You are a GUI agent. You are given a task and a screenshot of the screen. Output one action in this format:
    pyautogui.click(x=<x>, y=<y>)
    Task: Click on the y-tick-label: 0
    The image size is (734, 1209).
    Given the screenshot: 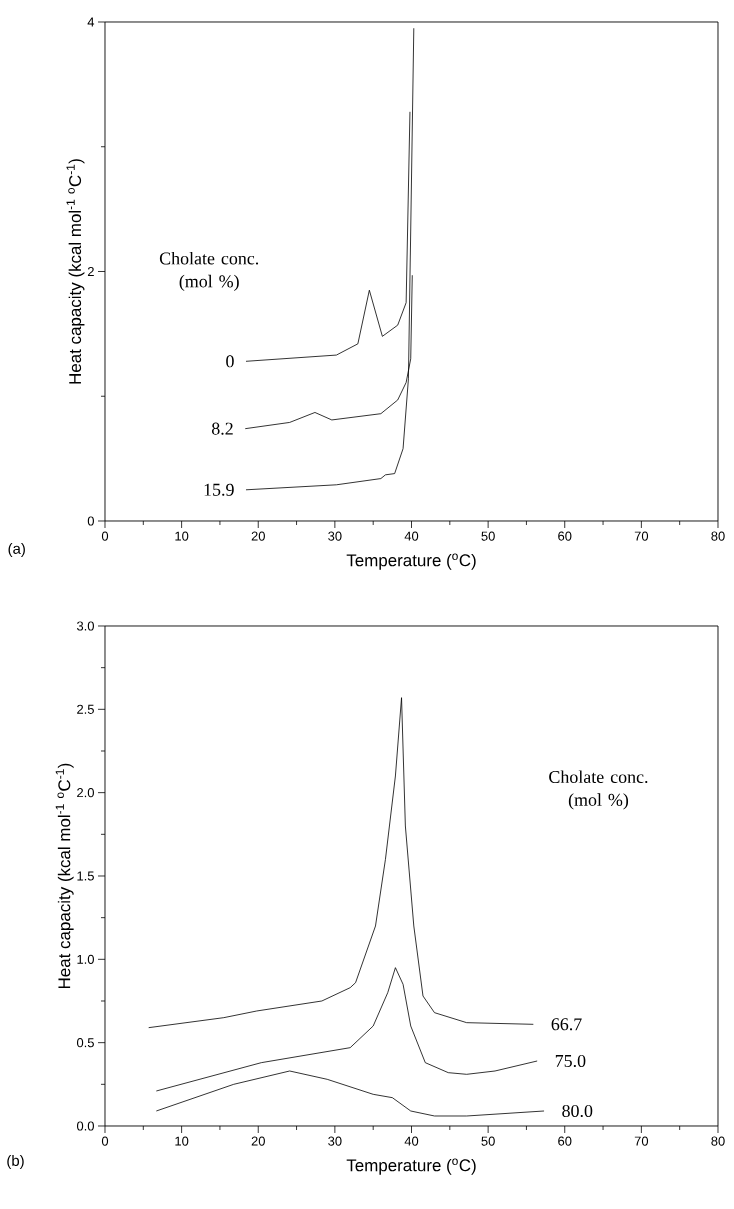 What is the action you would take?
    pyautogui.click(x=90, y=521)
    